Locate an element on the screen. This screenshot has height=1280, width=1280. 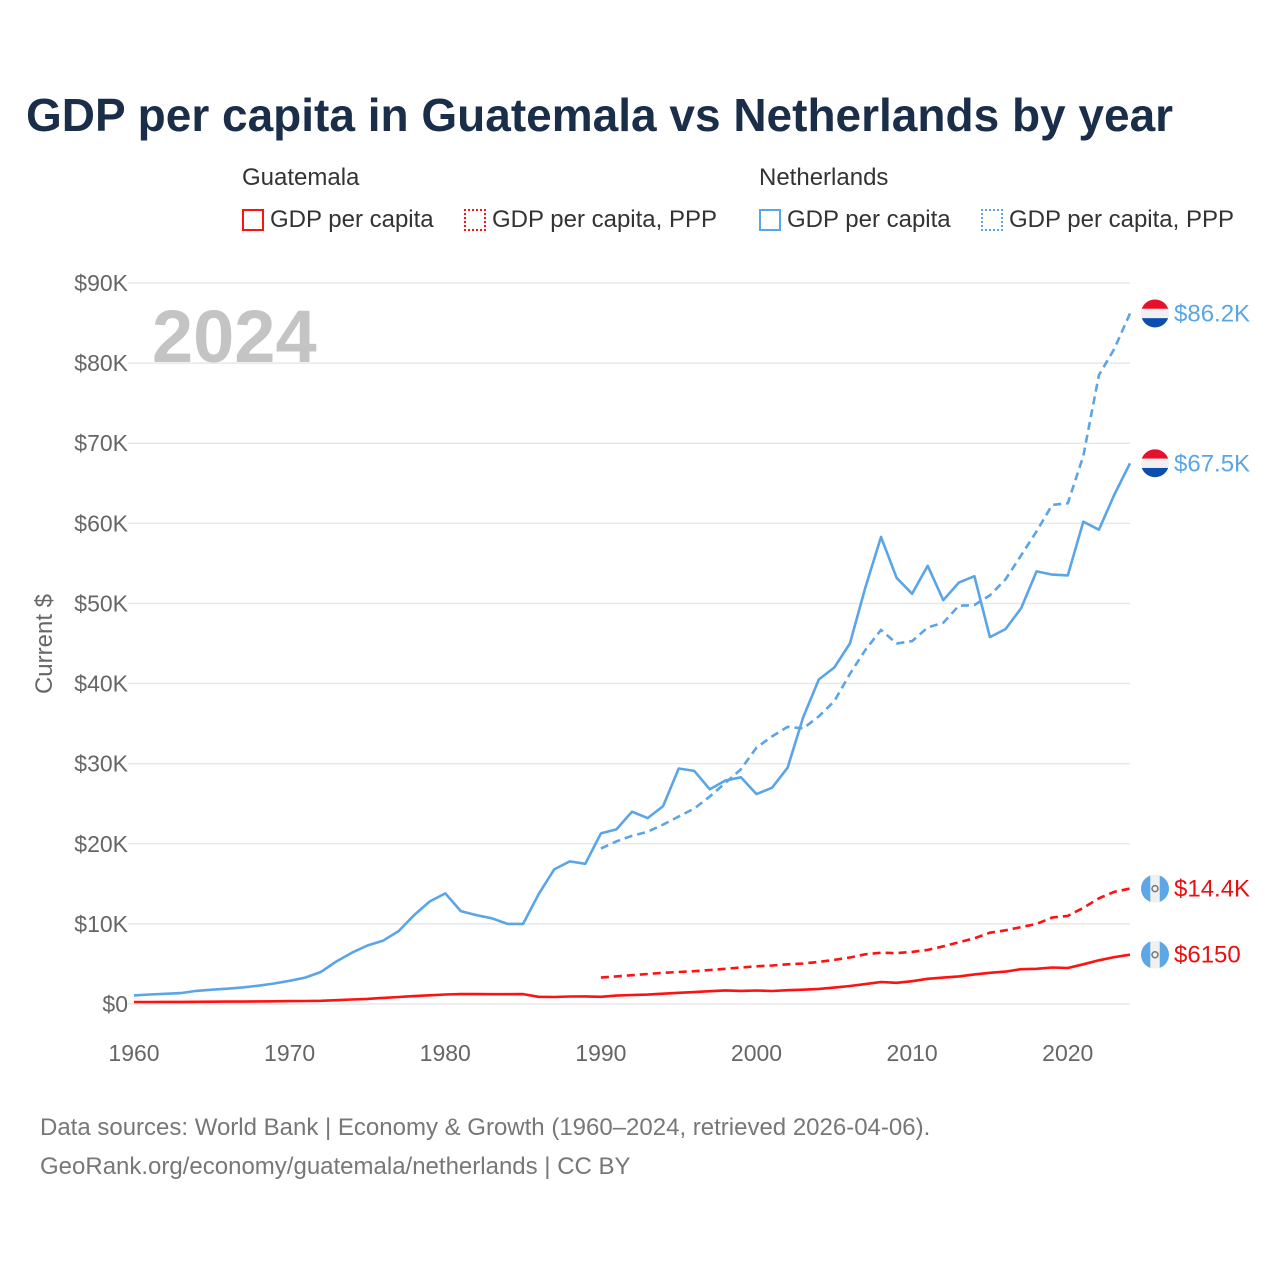
y-tick-label: $40K is located at coordinates (101, 684).